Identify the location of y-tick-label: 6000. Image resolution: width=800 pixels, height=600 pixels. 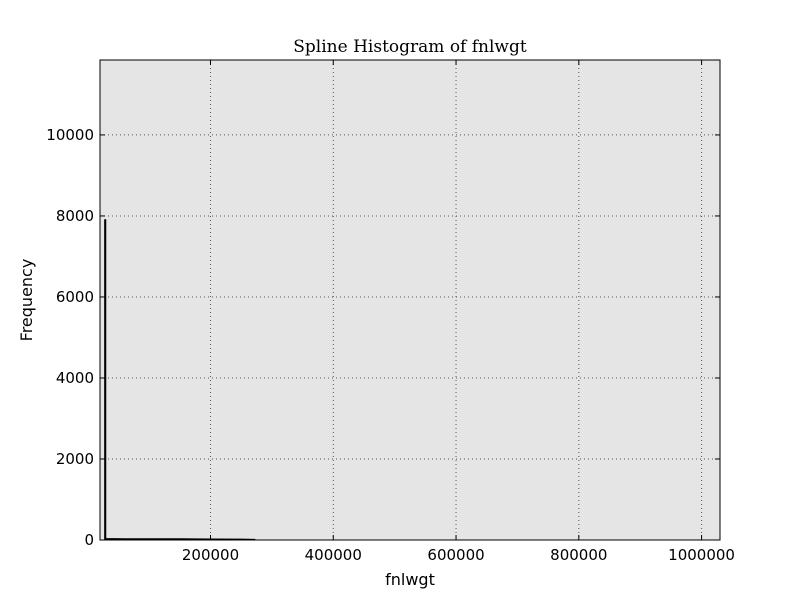
(75, 297).